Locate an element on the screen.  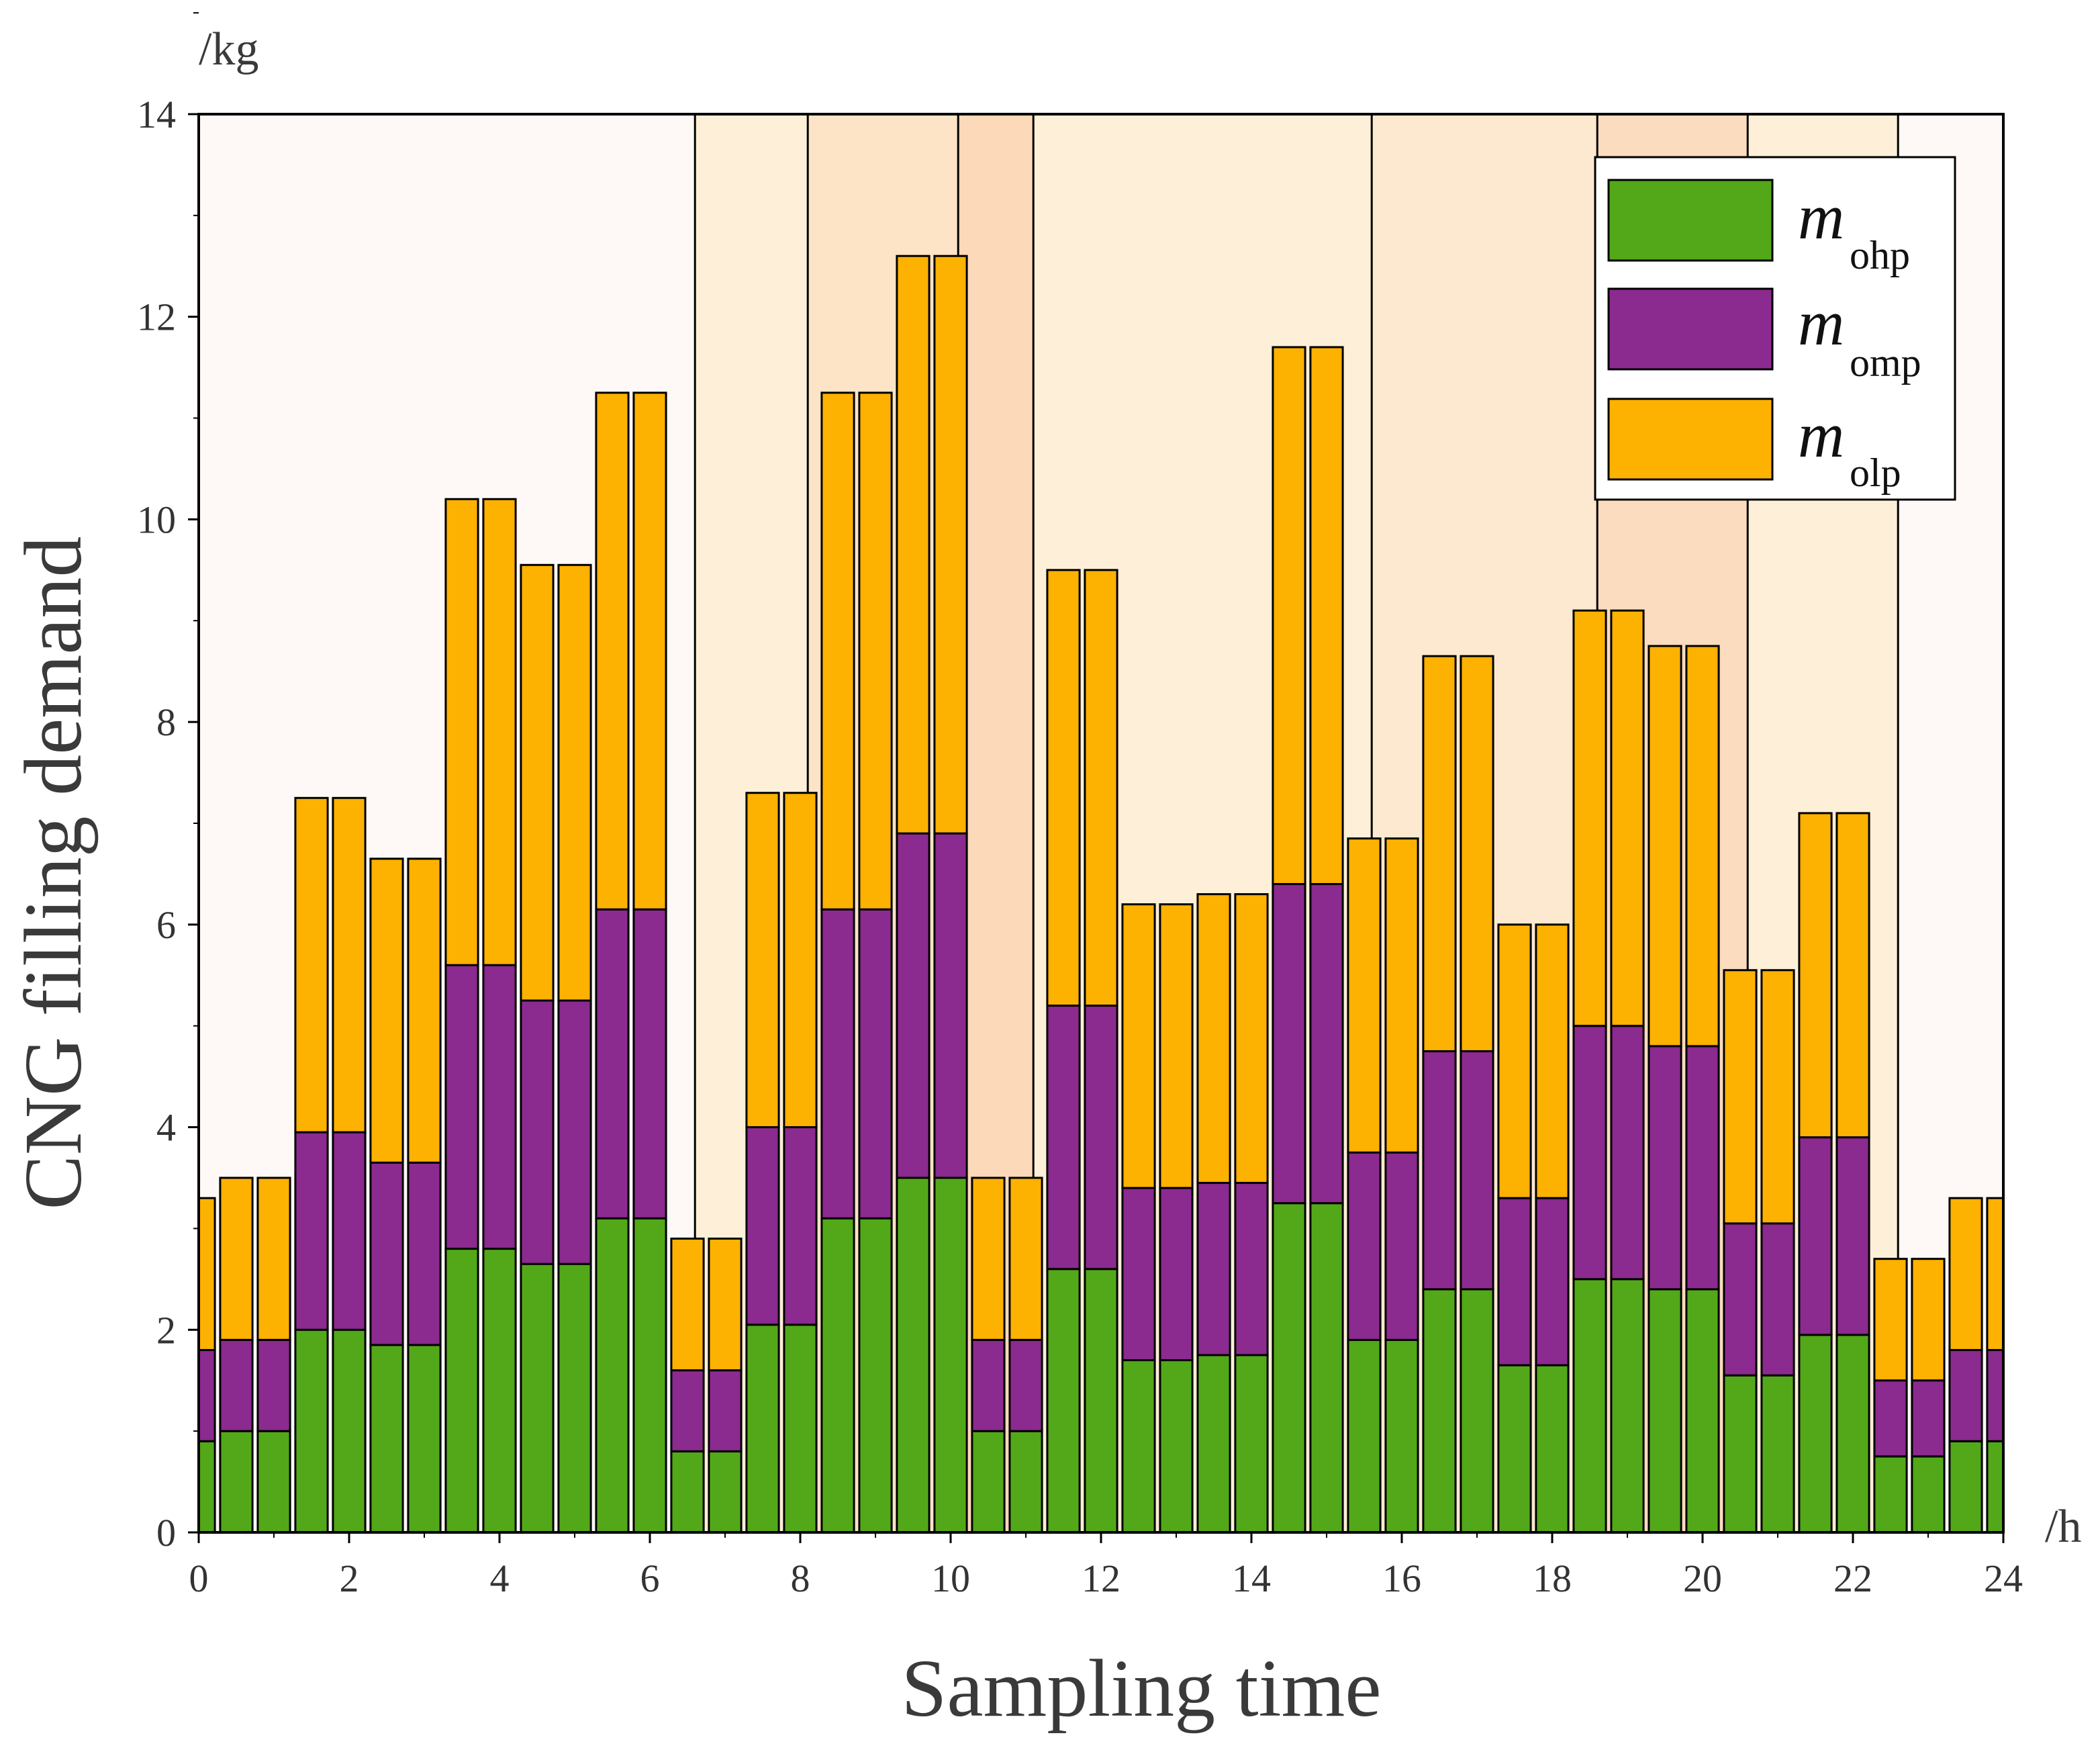
legend-entry-ohp: m ohp is located at coordinates (1758, 228).